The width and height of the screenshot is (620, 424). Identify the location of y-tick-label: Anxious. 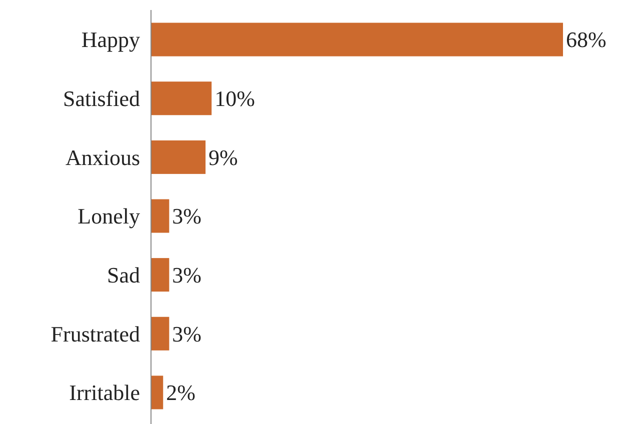
(102, 157).